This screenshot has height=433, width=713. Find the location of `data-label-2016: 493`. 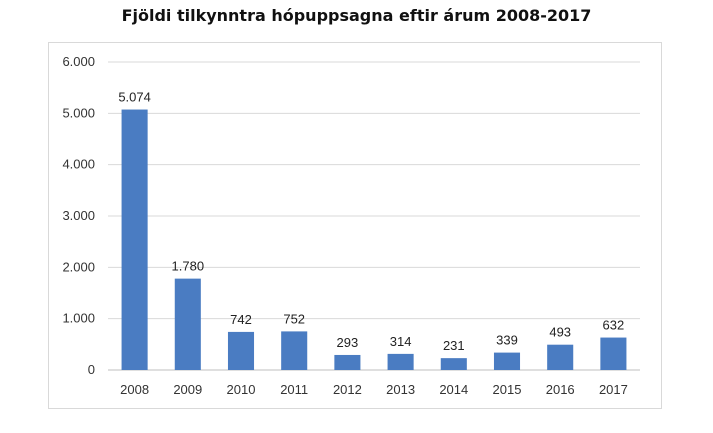

data-label-2016: 493 is located at coordinates (560, 332).